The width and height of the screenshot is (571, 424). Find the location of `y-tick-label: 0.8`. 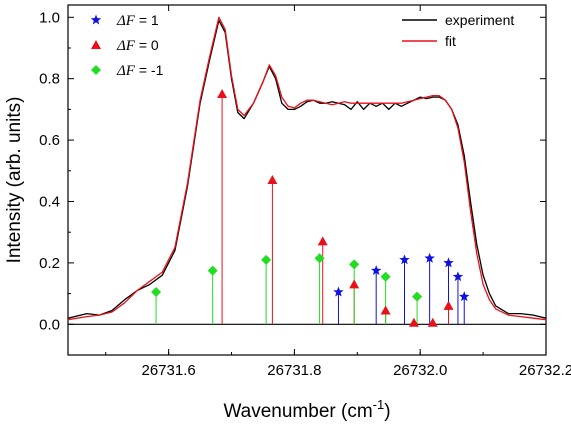

y-tick-label: 0.8 is located at coordinates (49, 79).